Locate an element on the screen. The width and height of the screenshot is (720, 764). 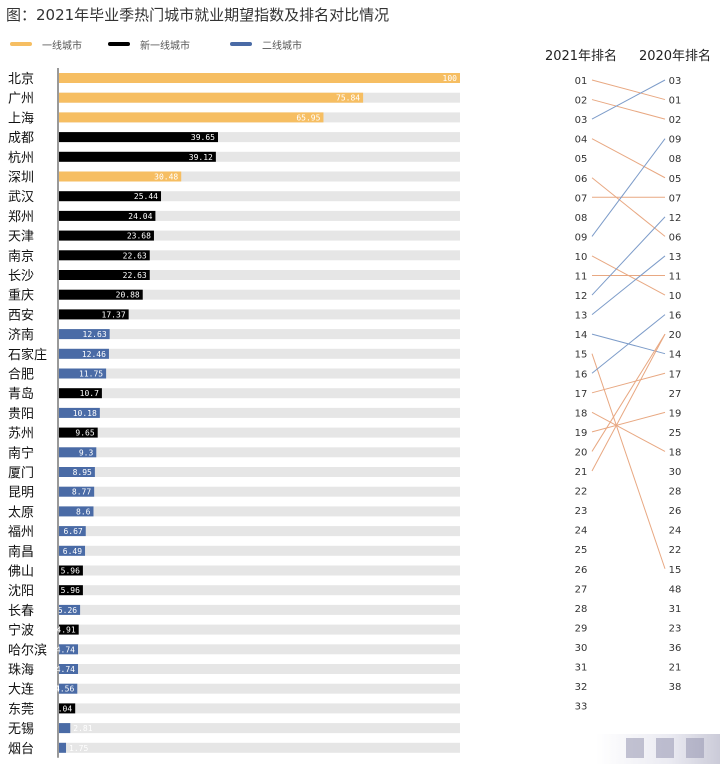
rank-2020-label: 11 is located at coordinates (675, 277).